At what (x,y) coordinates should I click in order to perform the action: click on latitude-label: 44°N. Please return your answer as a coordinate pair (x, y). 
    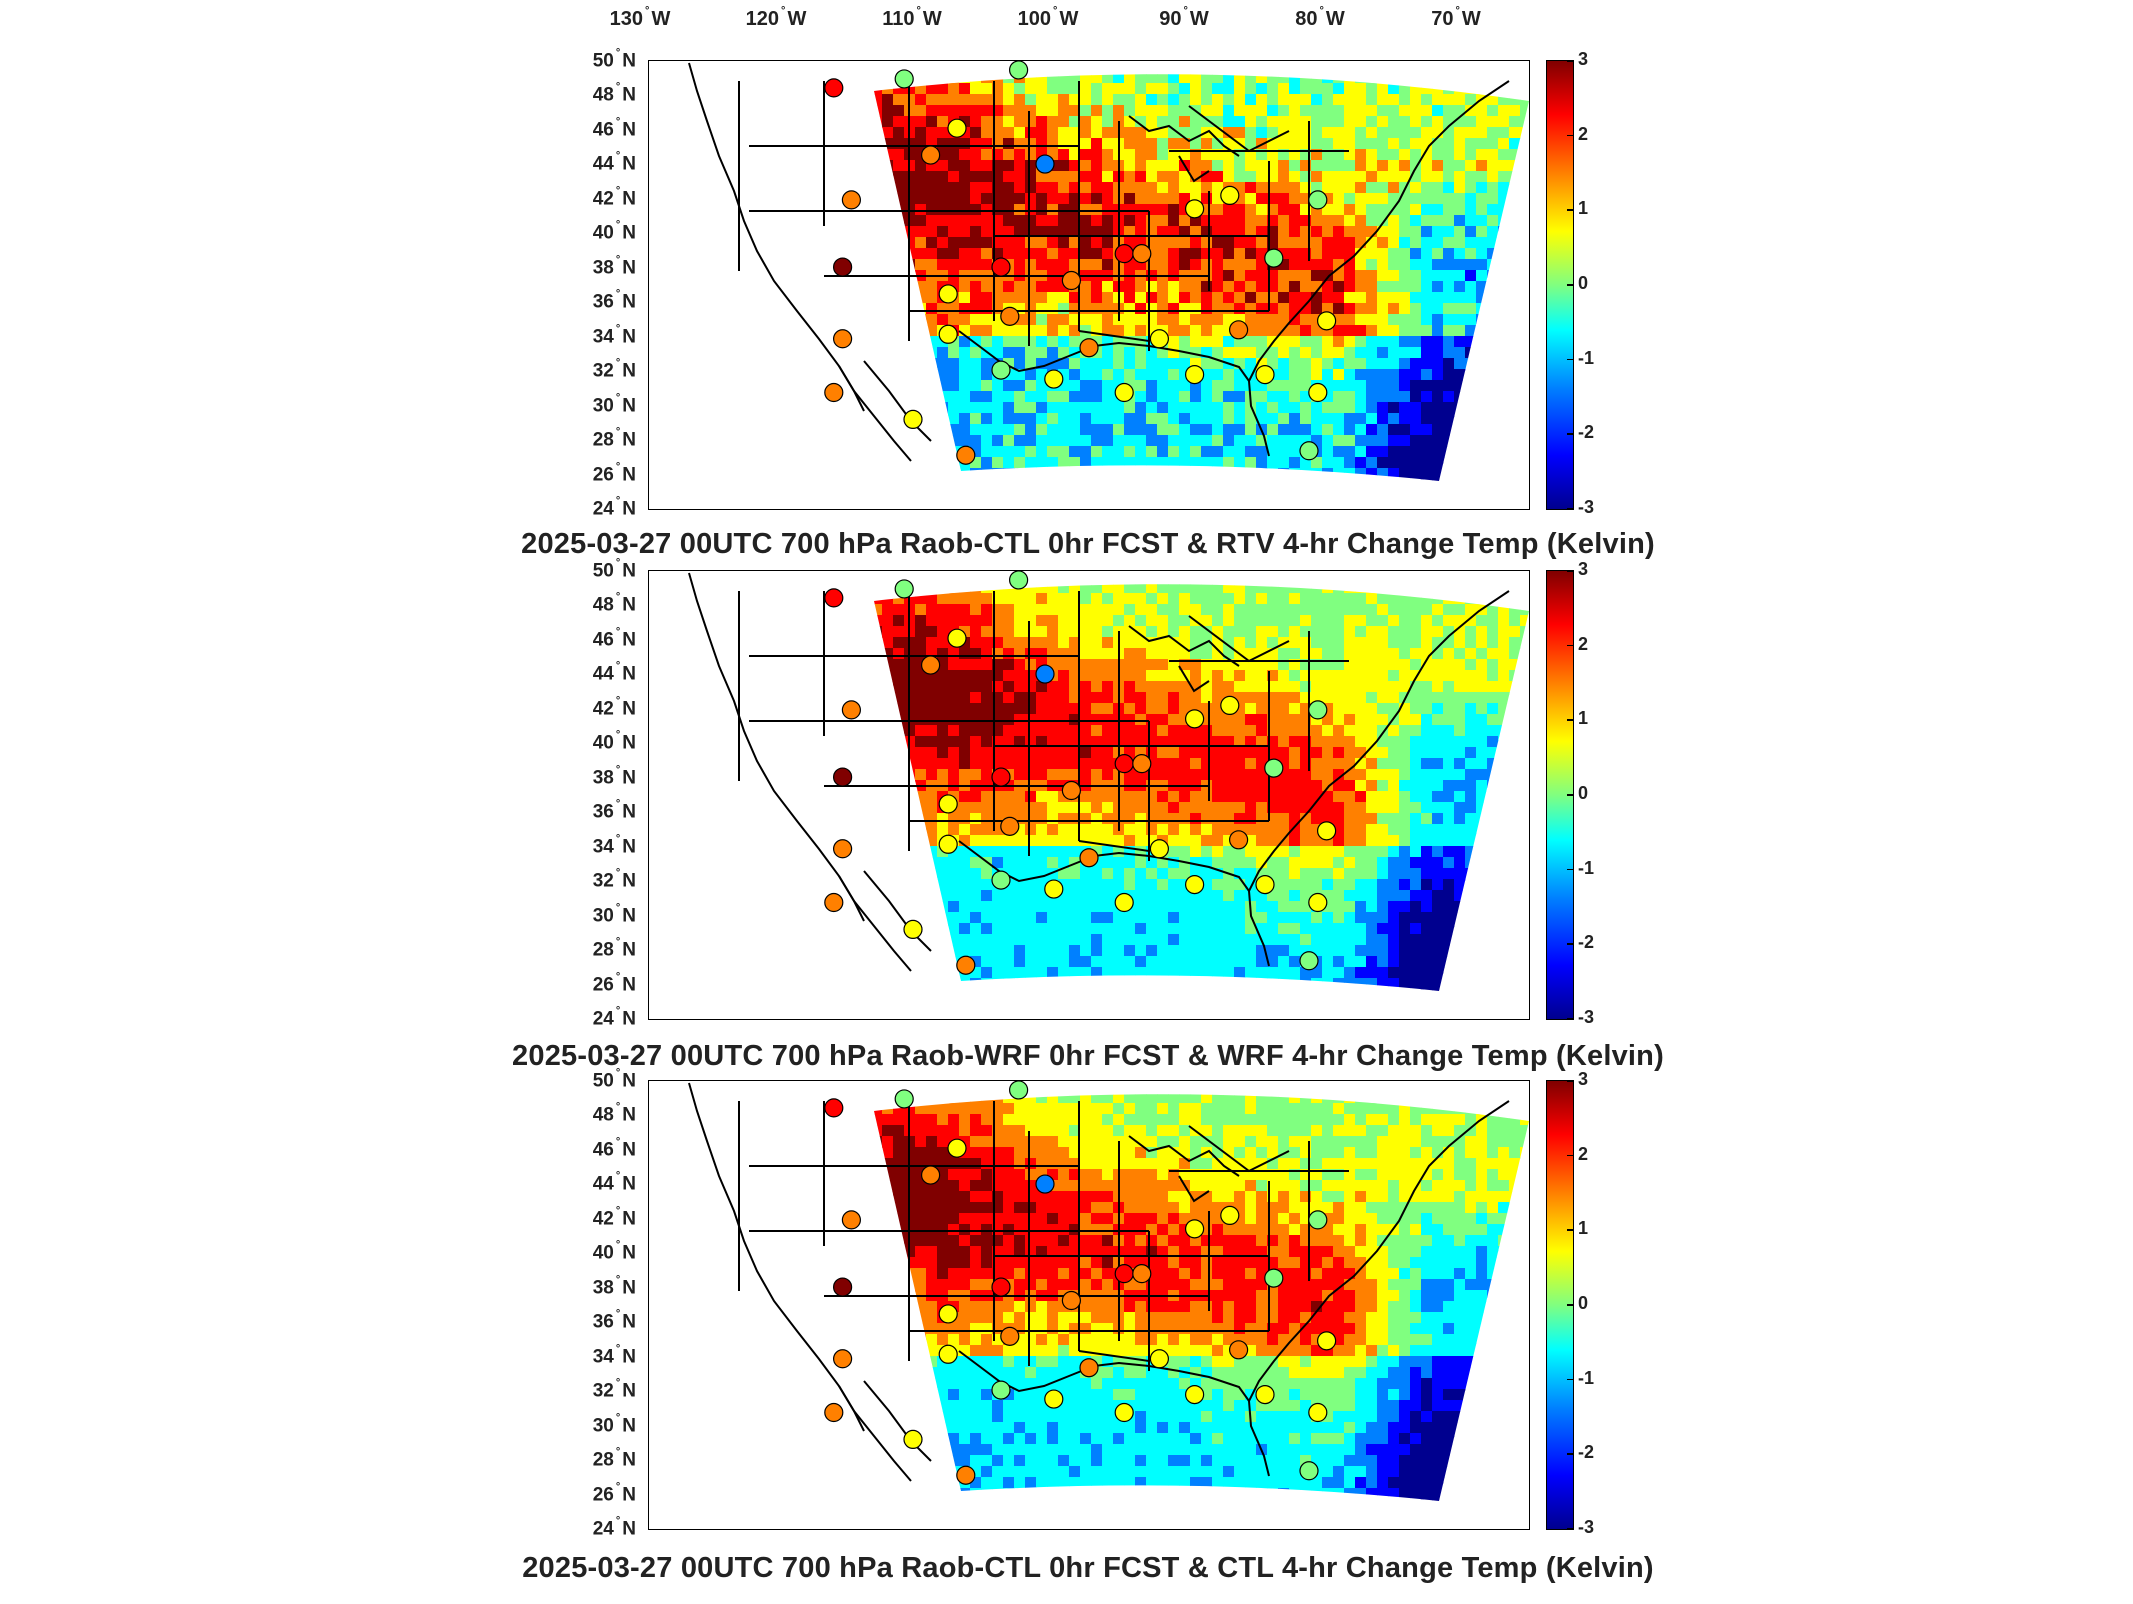
    Looking at the image, I should click on (596, 164).